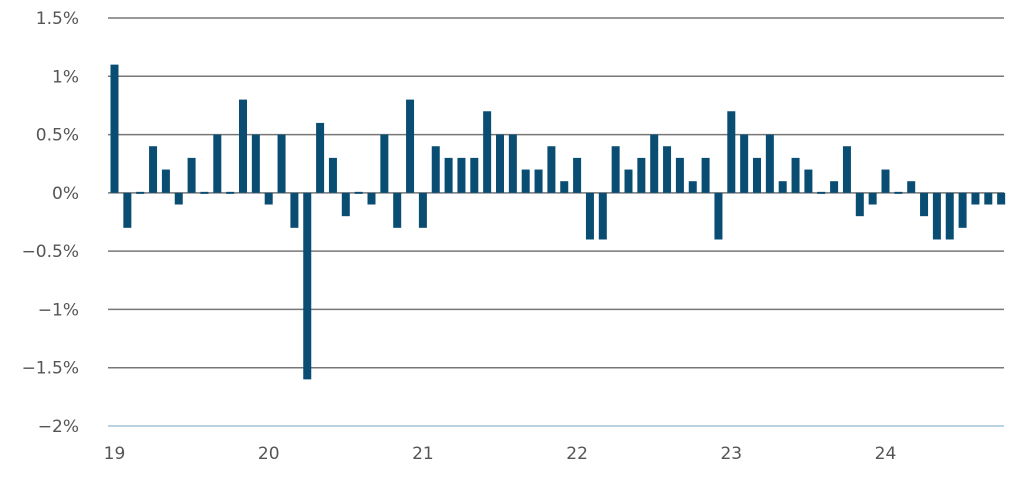  I want to click on y-tick-label: 1.5%, so click(57, 19).